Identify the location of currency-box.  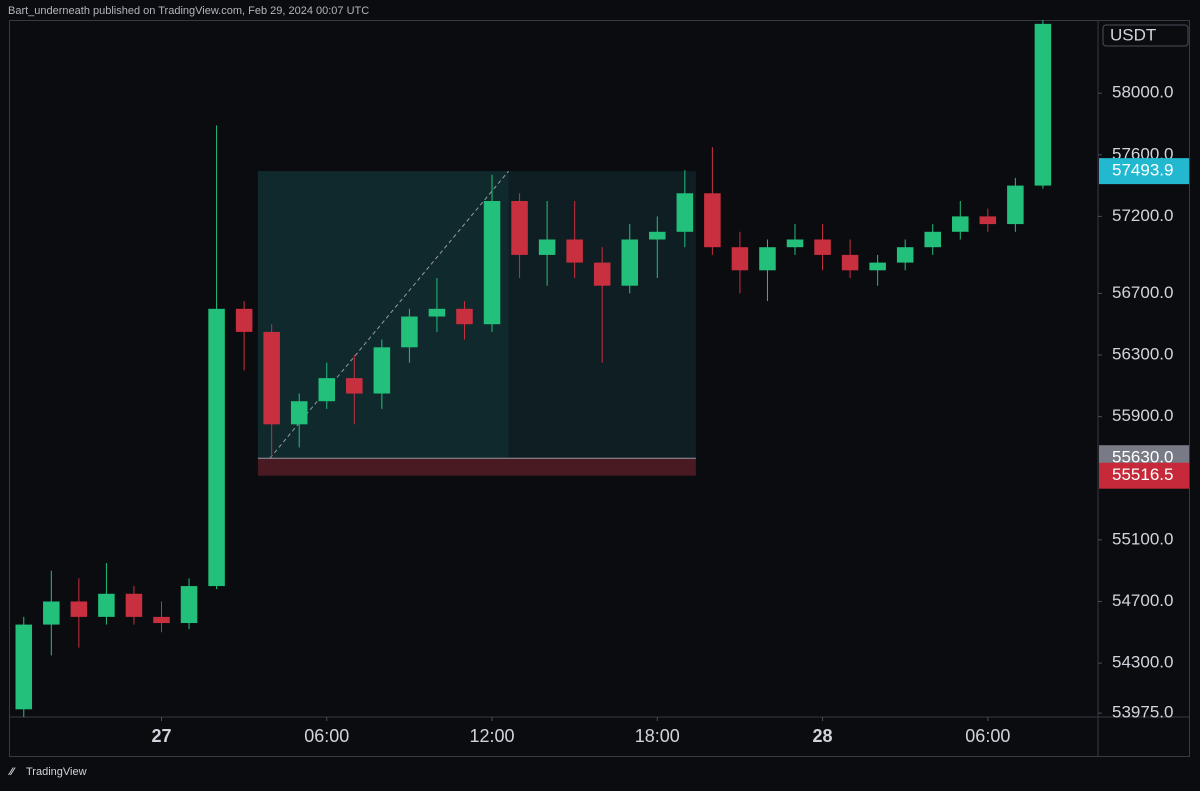
(1145, 35).